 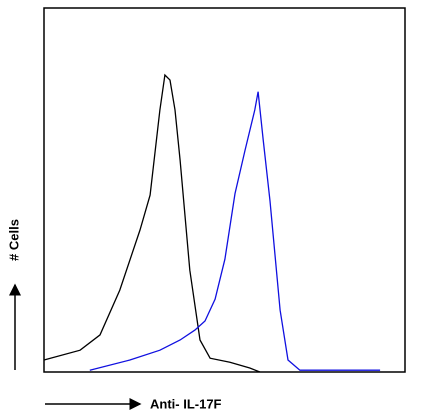 I want to click on x-axis-label: Anti- IL-17F, so click(x=186, y=403).